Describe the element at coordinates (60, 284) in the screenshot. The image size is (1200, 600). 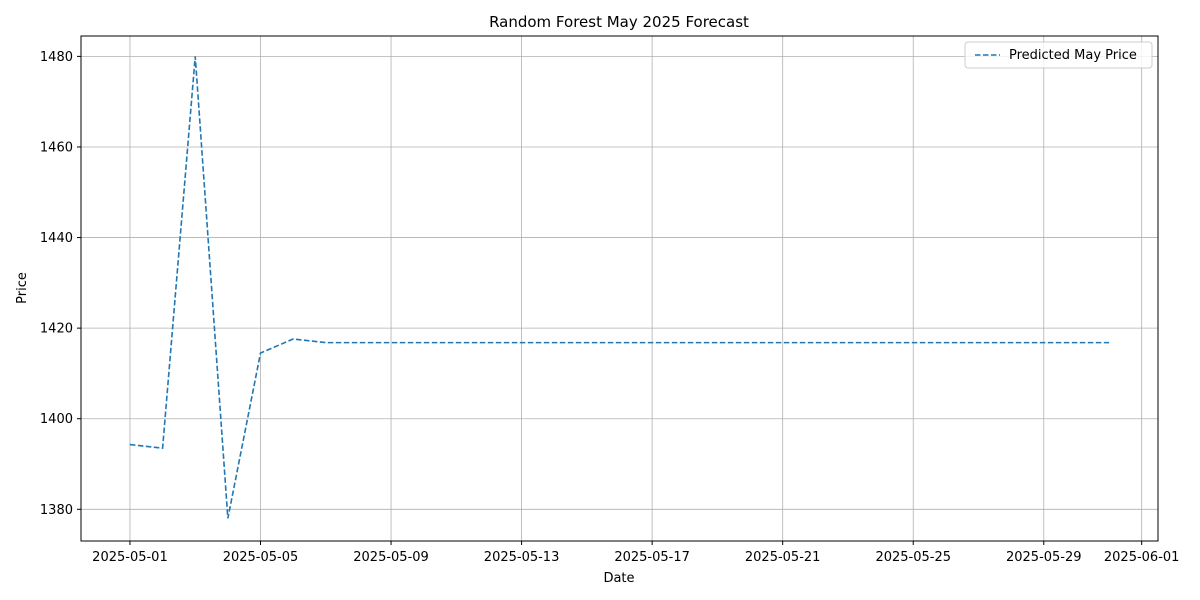
I see `y-axis-ticks: 1380 1400 1420 1440 1460 1480` at that location.